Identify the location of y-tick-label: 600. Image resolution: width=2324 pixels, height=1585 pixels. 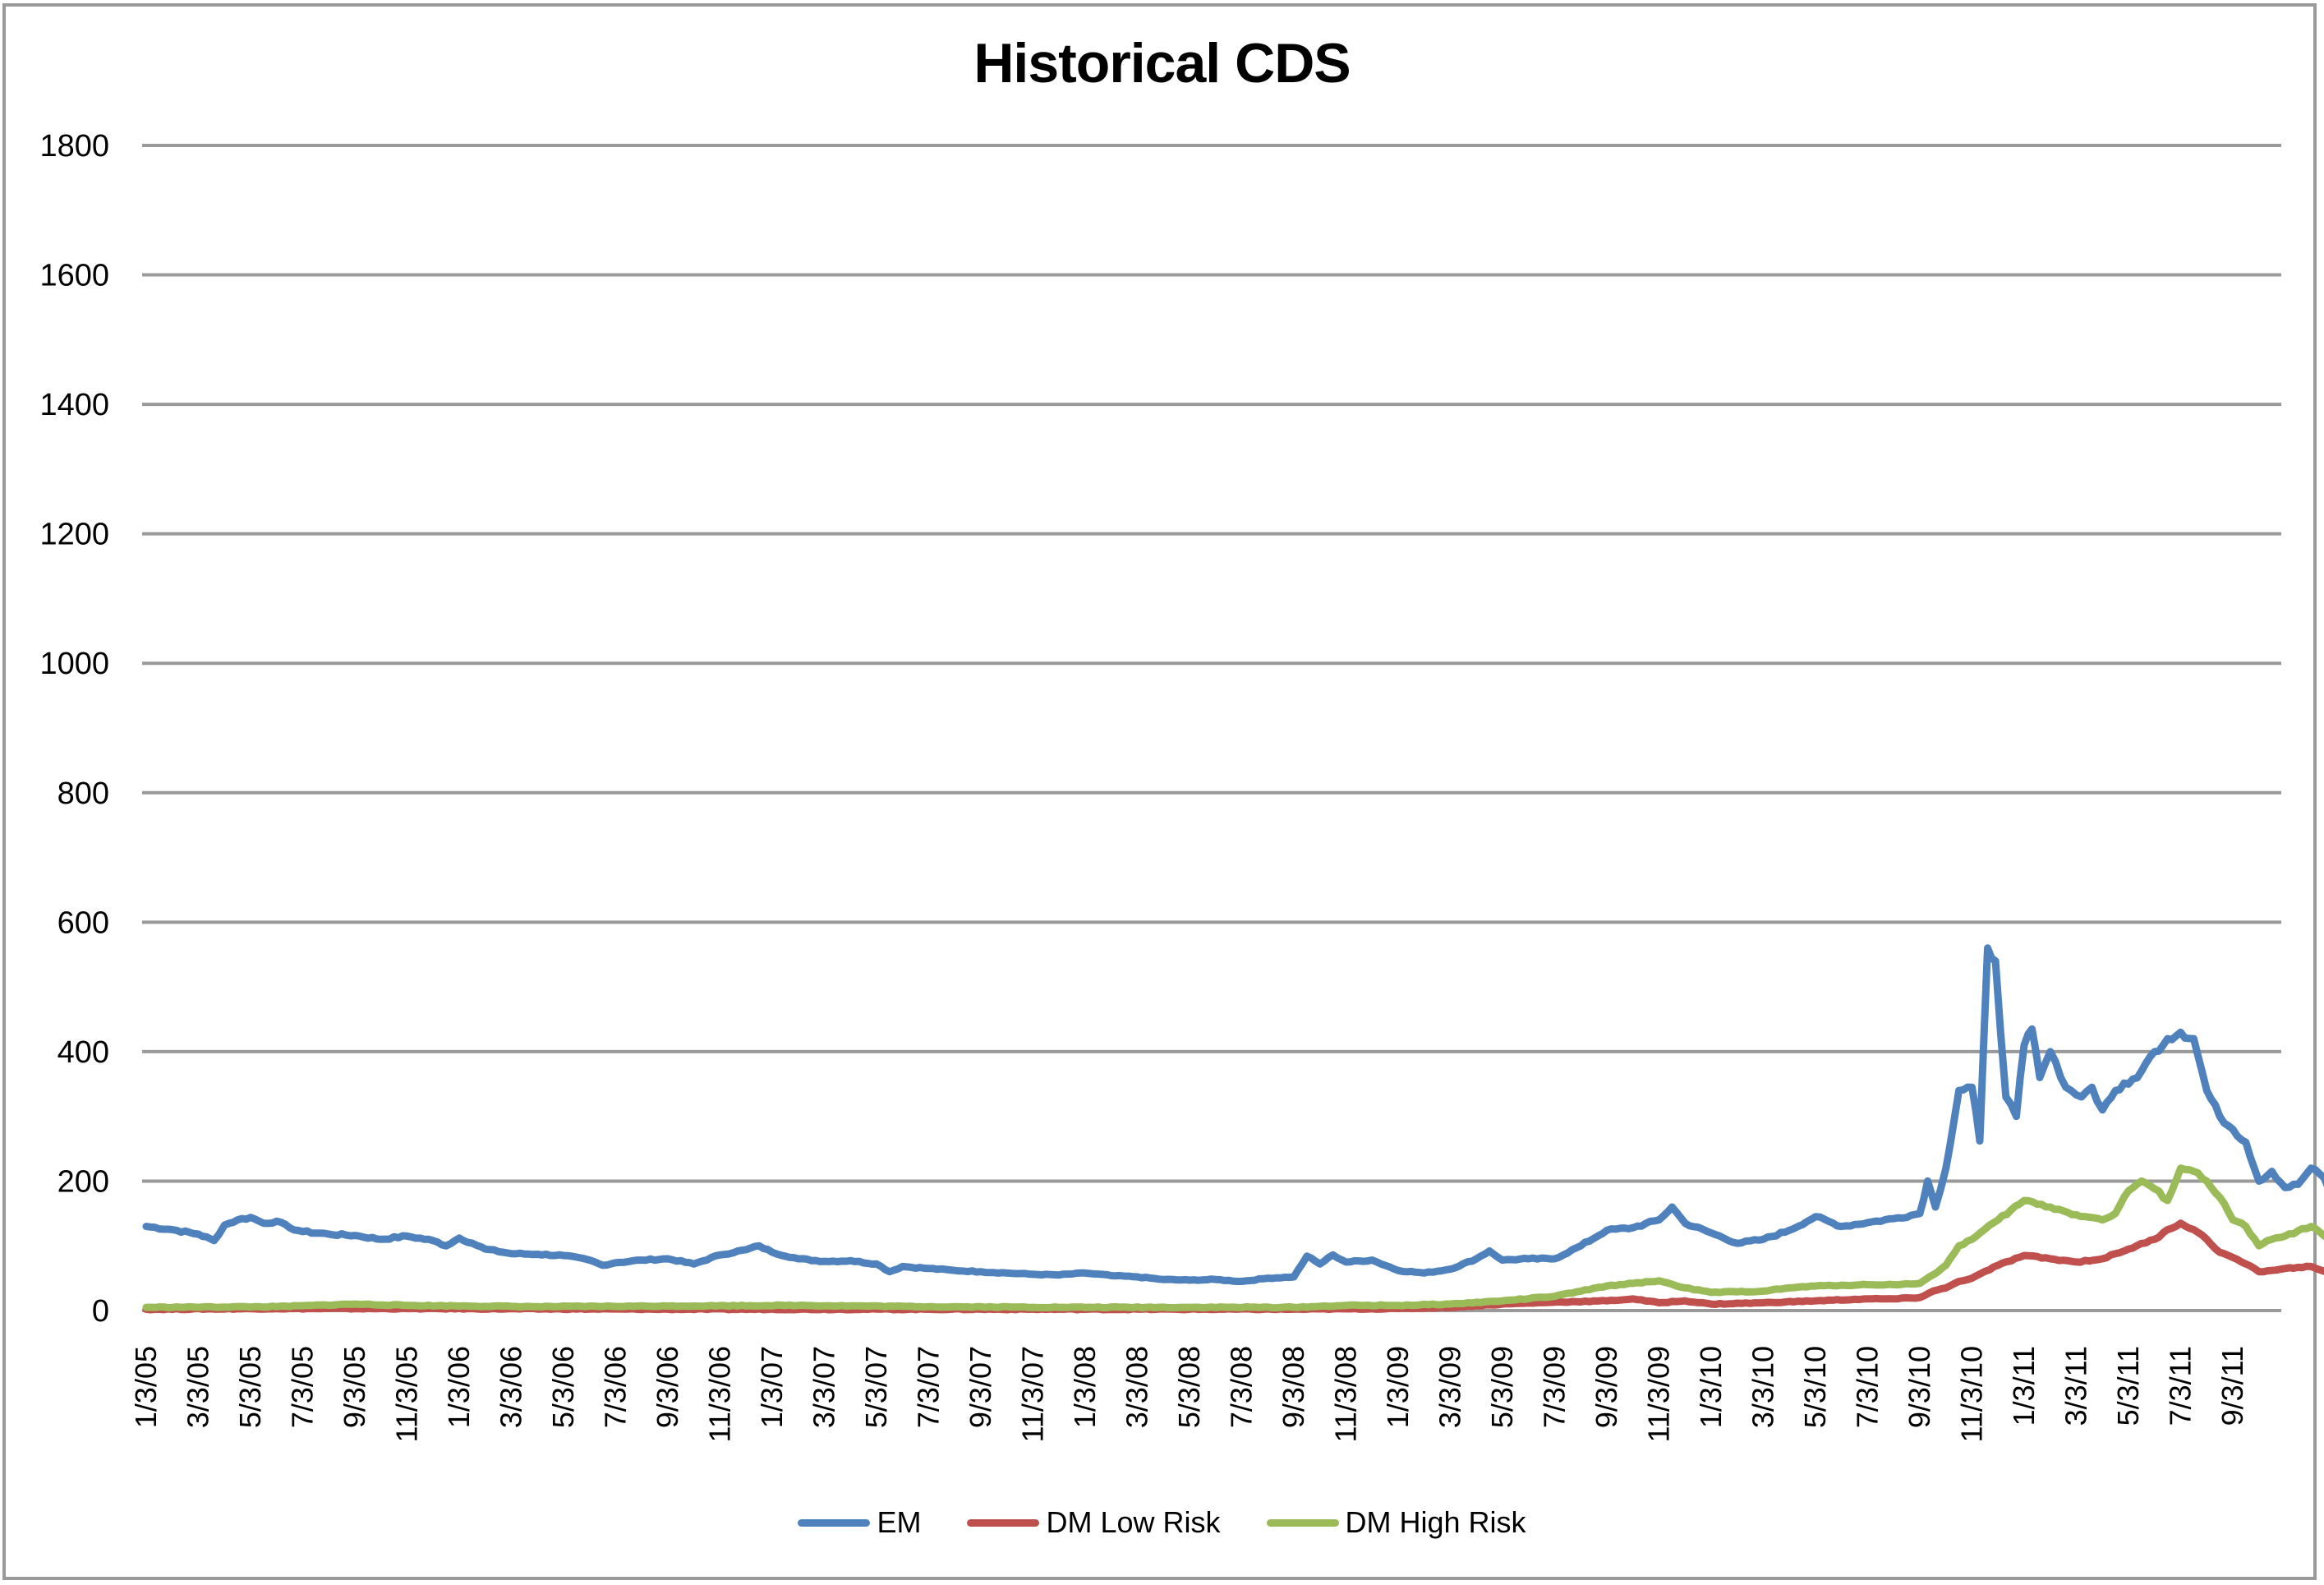
(83, 922).